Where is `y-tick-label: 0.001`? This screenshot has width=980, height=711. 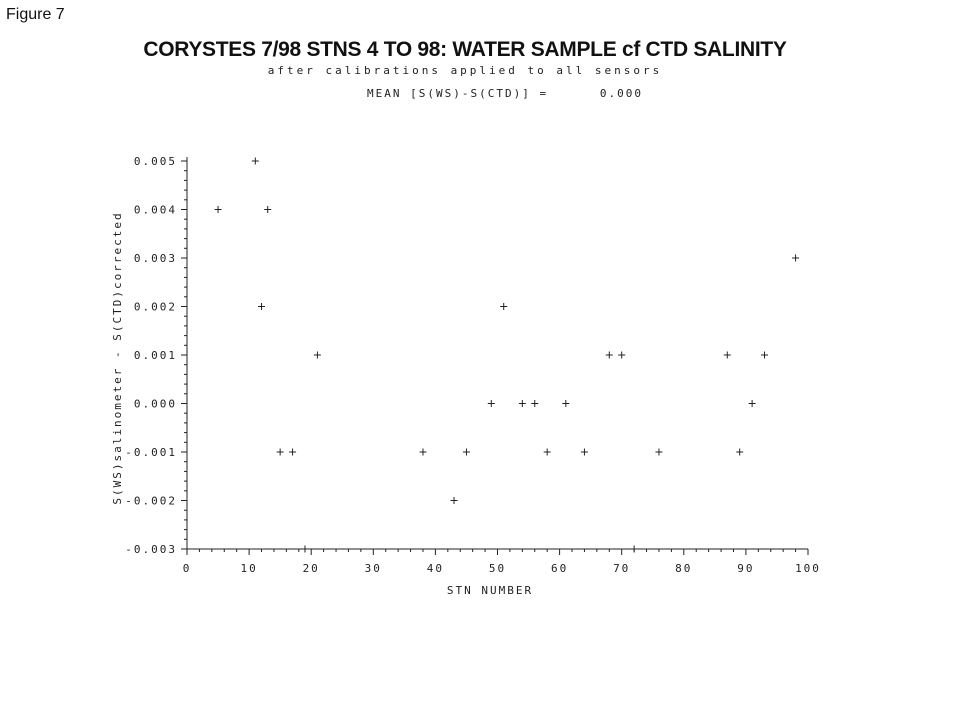 y-tick-label: 0.001 is located at coordinates (155, 355).